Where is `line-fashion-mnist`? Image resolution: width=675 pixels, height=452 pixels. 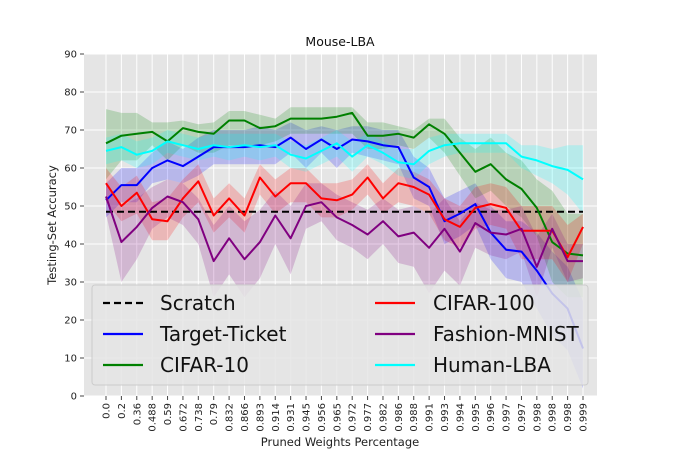
line-fashion-mnist is located at coordinates (344, 231).